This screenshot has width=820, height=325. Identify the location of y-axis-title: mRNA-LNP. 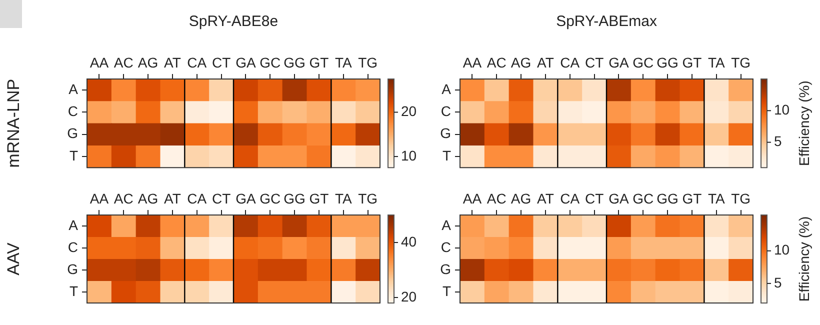
(13, 123).